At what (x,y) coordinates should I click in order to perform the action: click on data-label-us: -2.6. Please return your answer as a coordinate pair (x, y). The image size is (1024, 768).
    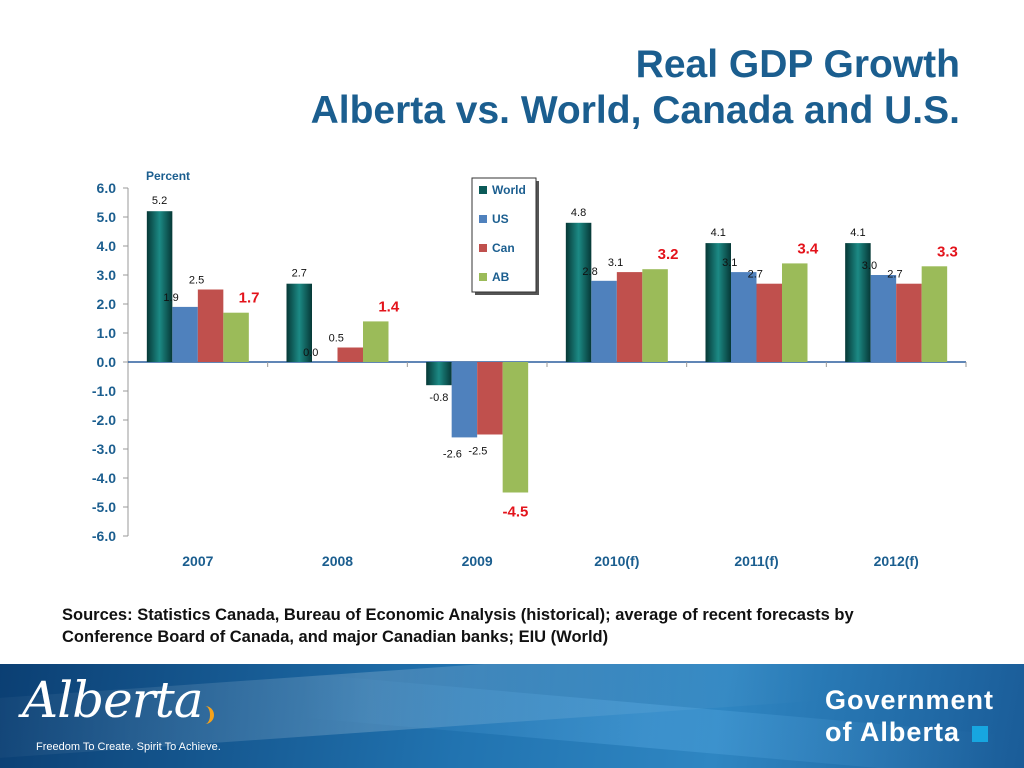
    Looking at the image, I should click on (452, 454).